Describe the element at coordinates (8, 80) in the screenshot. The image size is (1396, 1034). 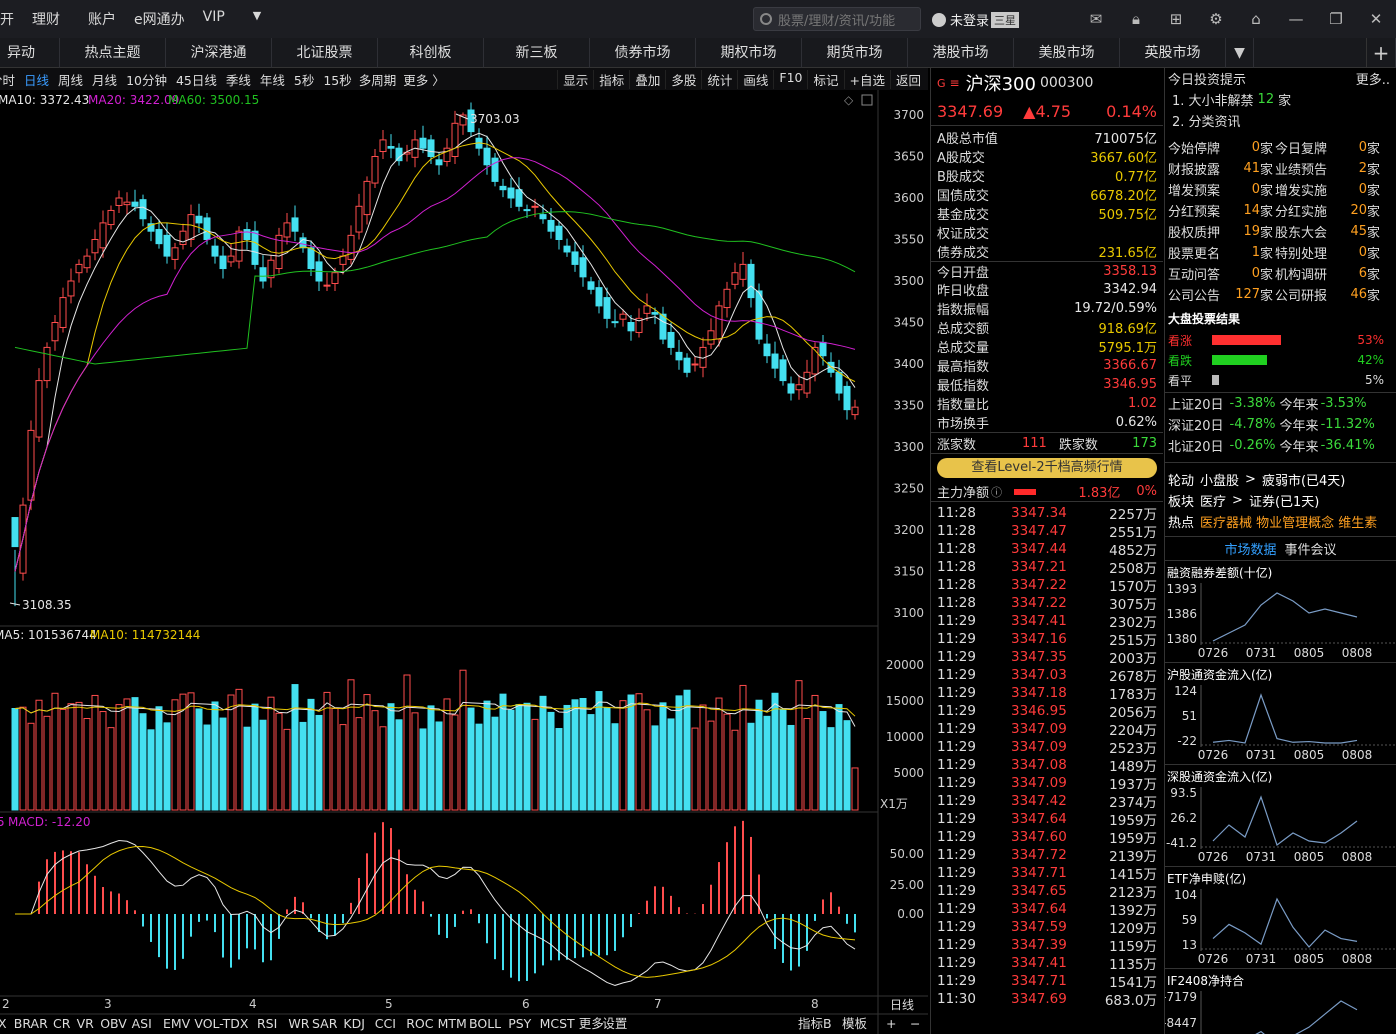
I see `period-1min: 分时` at that location.